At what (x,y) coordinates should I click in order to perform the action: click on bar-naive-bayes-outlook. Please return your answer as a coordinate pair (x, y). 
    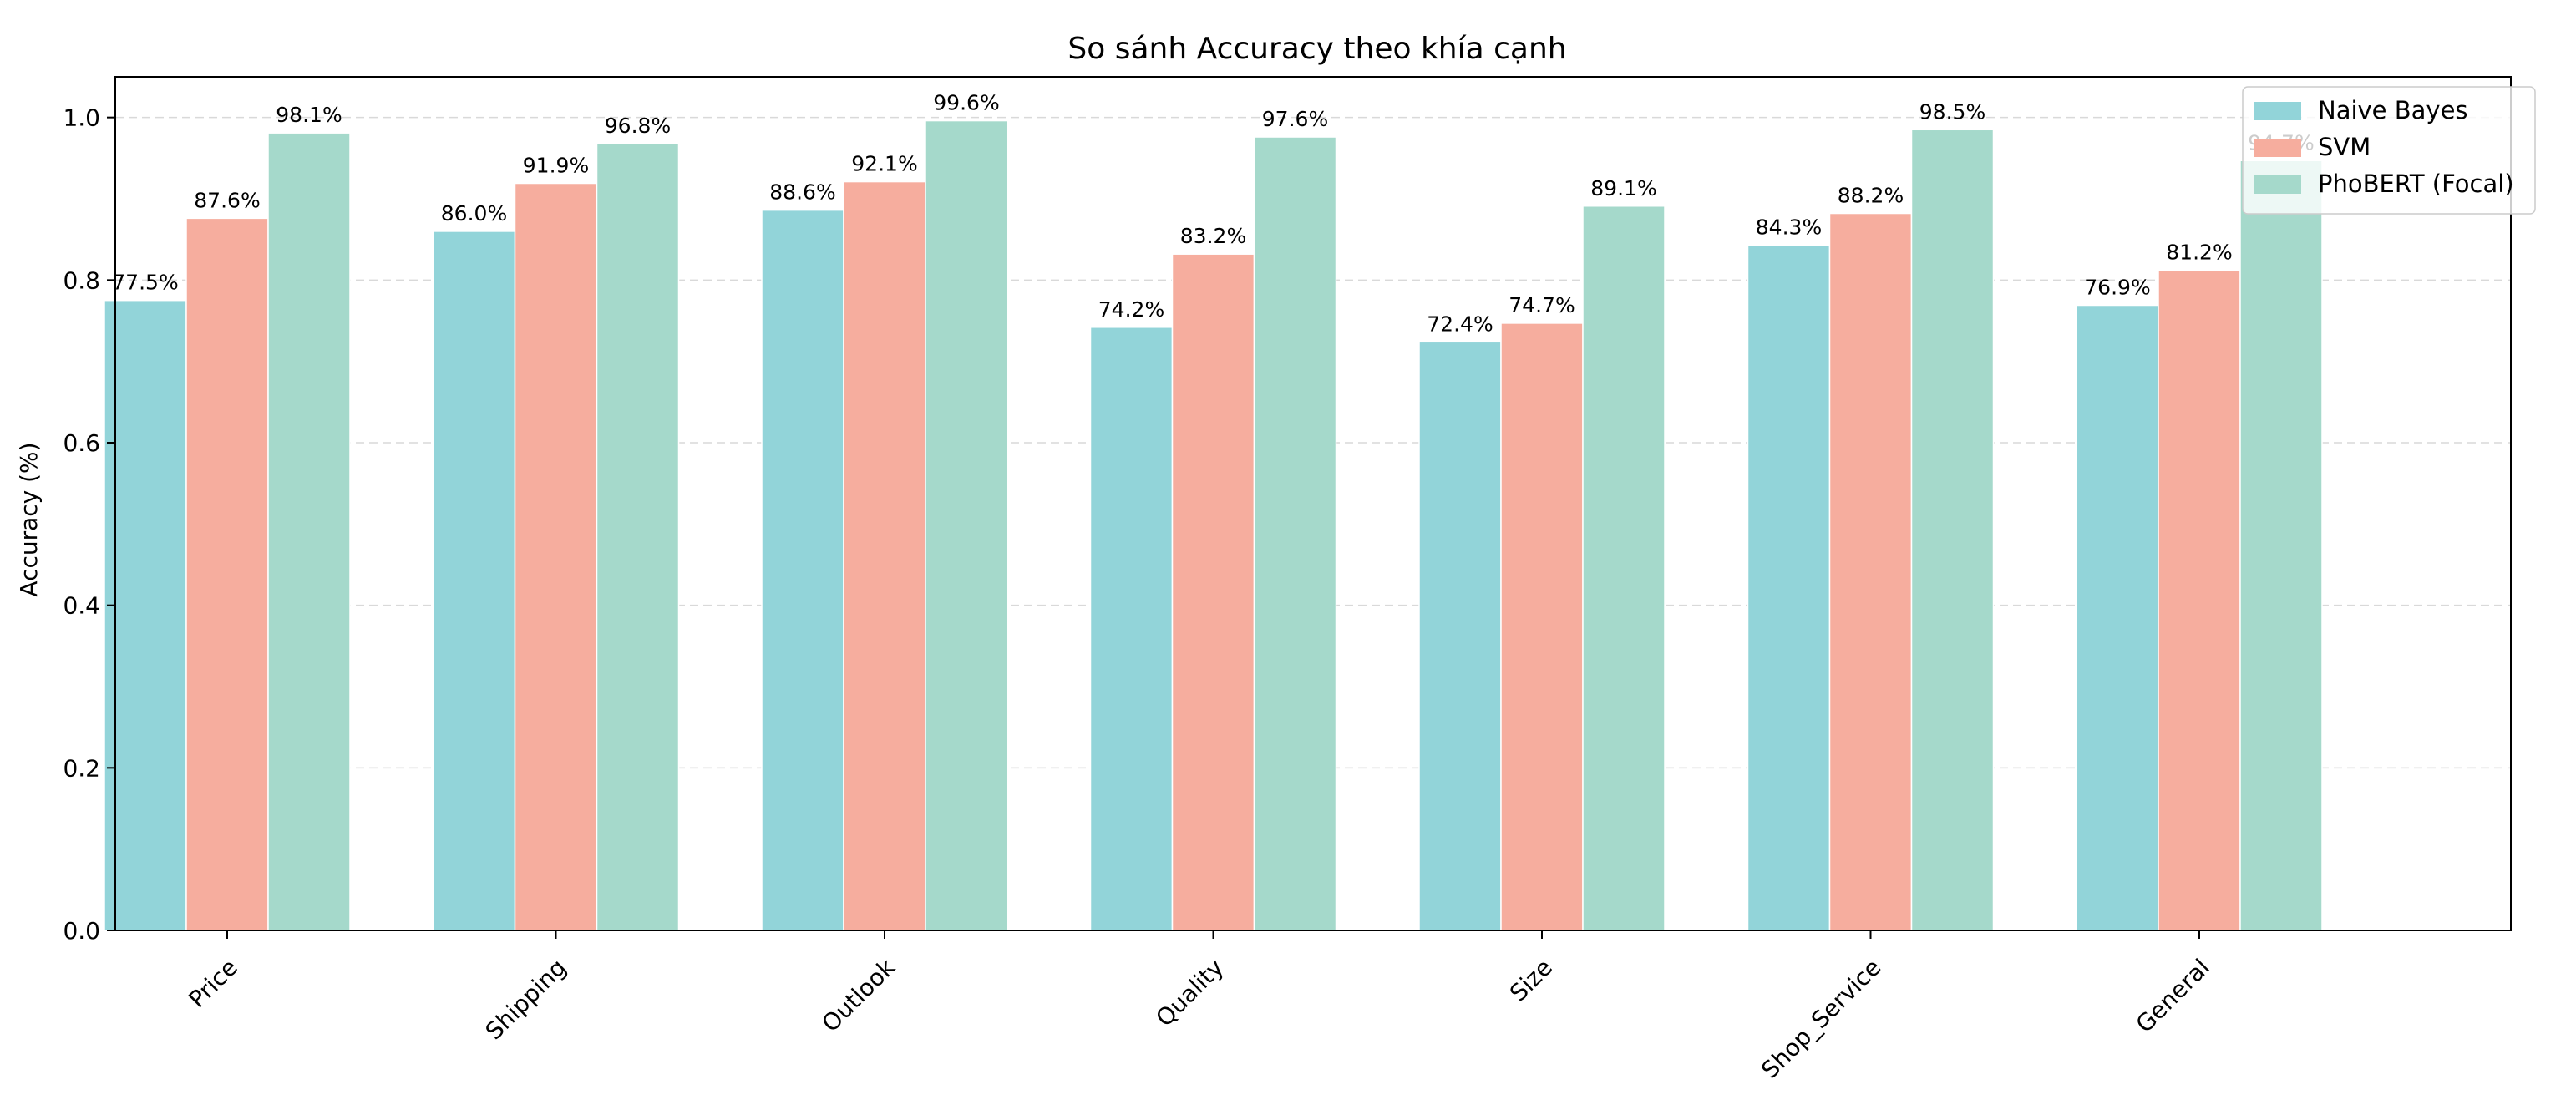
    Looking at the image, I should click on (802, 570).